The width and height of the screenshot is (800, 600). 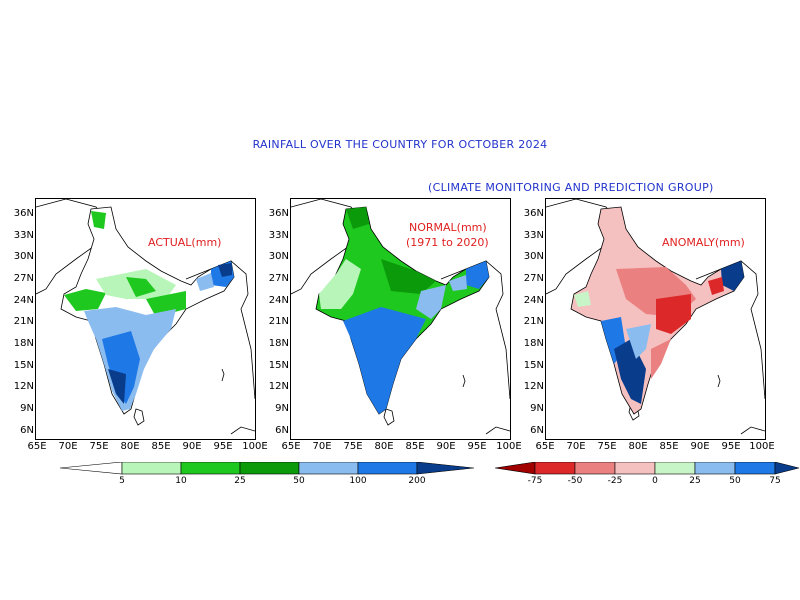 I want to click on anomaly-colorbar, so click(x=647, y=468).